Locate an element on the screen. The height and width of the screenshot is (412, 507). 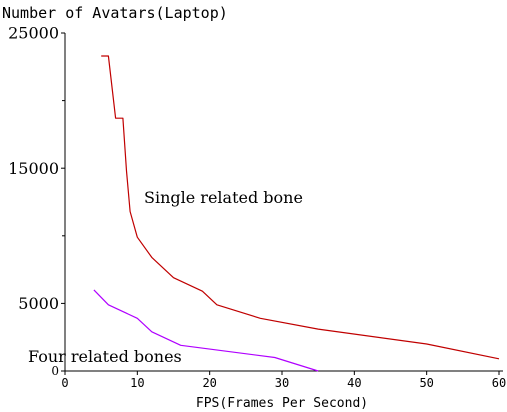
x-tick-label: 30 is located at coordinates (282, 383).